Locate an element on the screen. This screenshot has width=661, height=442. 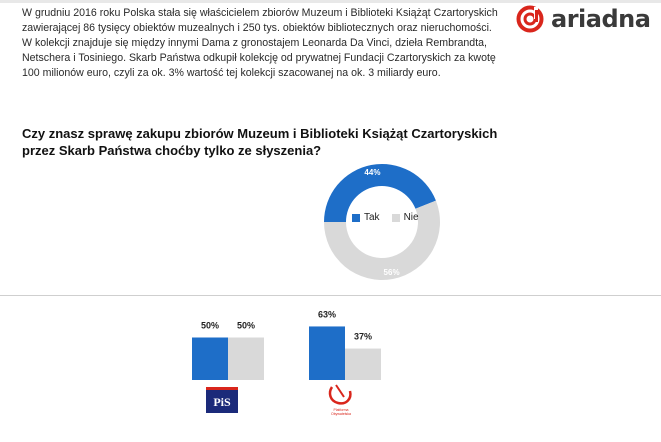
po-logo: Platforma Obywatelska is located at coordinates (341, 402).